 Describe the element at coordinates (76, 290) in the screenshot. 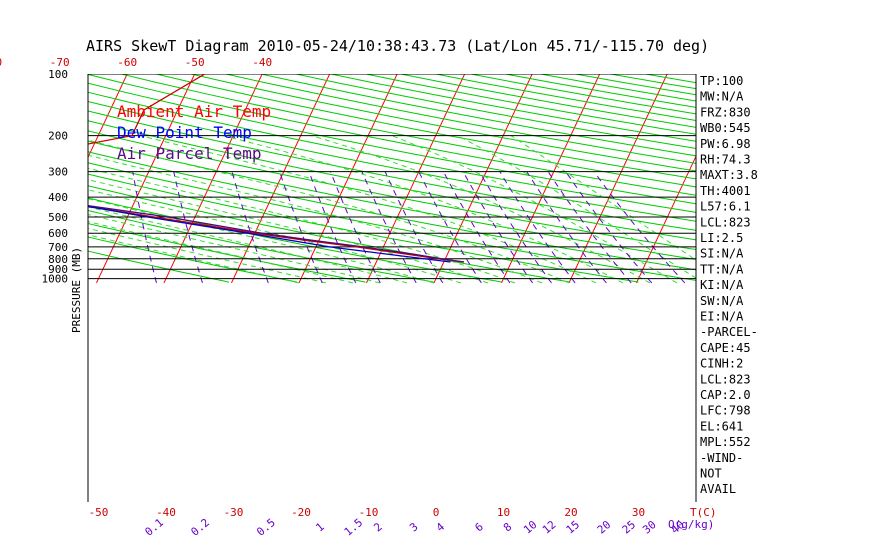

I see `y-axis-label: PRESSURE (MB)` at that location.